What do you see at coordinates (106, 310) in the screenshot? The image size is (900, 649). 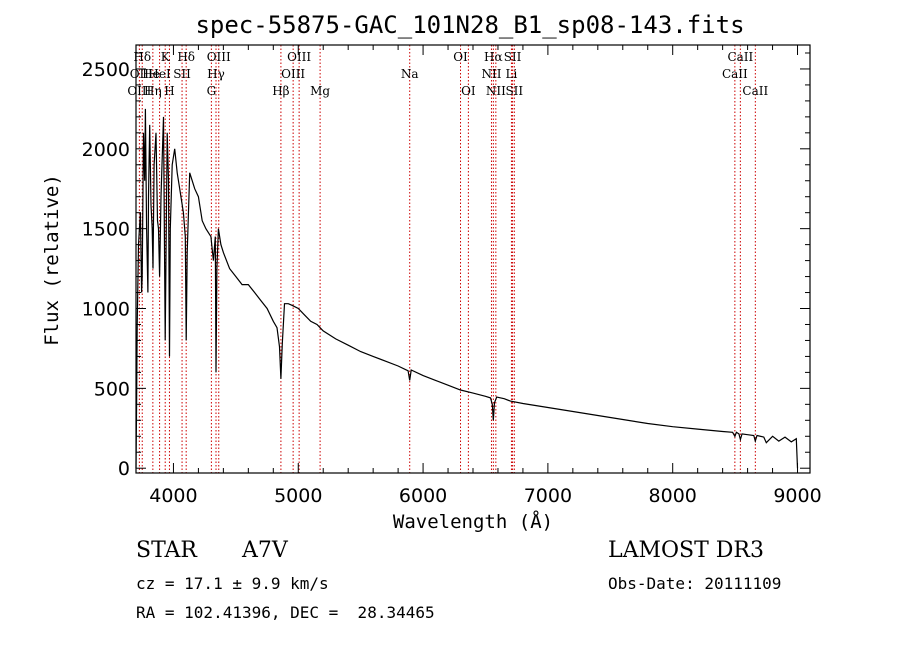 I see `y-tick-label: 1000` at bounding box center [106, 310].